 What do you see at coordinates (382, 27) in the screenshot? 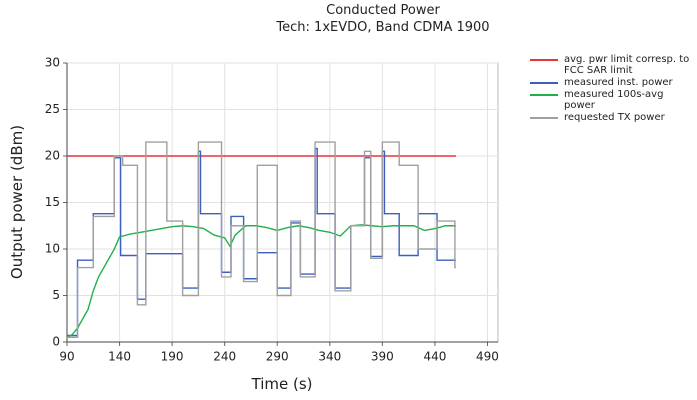
I see `chart-subtitle: Tech: 1xEVDO, Band CDMA 1900` at bounding box center [382, 27].